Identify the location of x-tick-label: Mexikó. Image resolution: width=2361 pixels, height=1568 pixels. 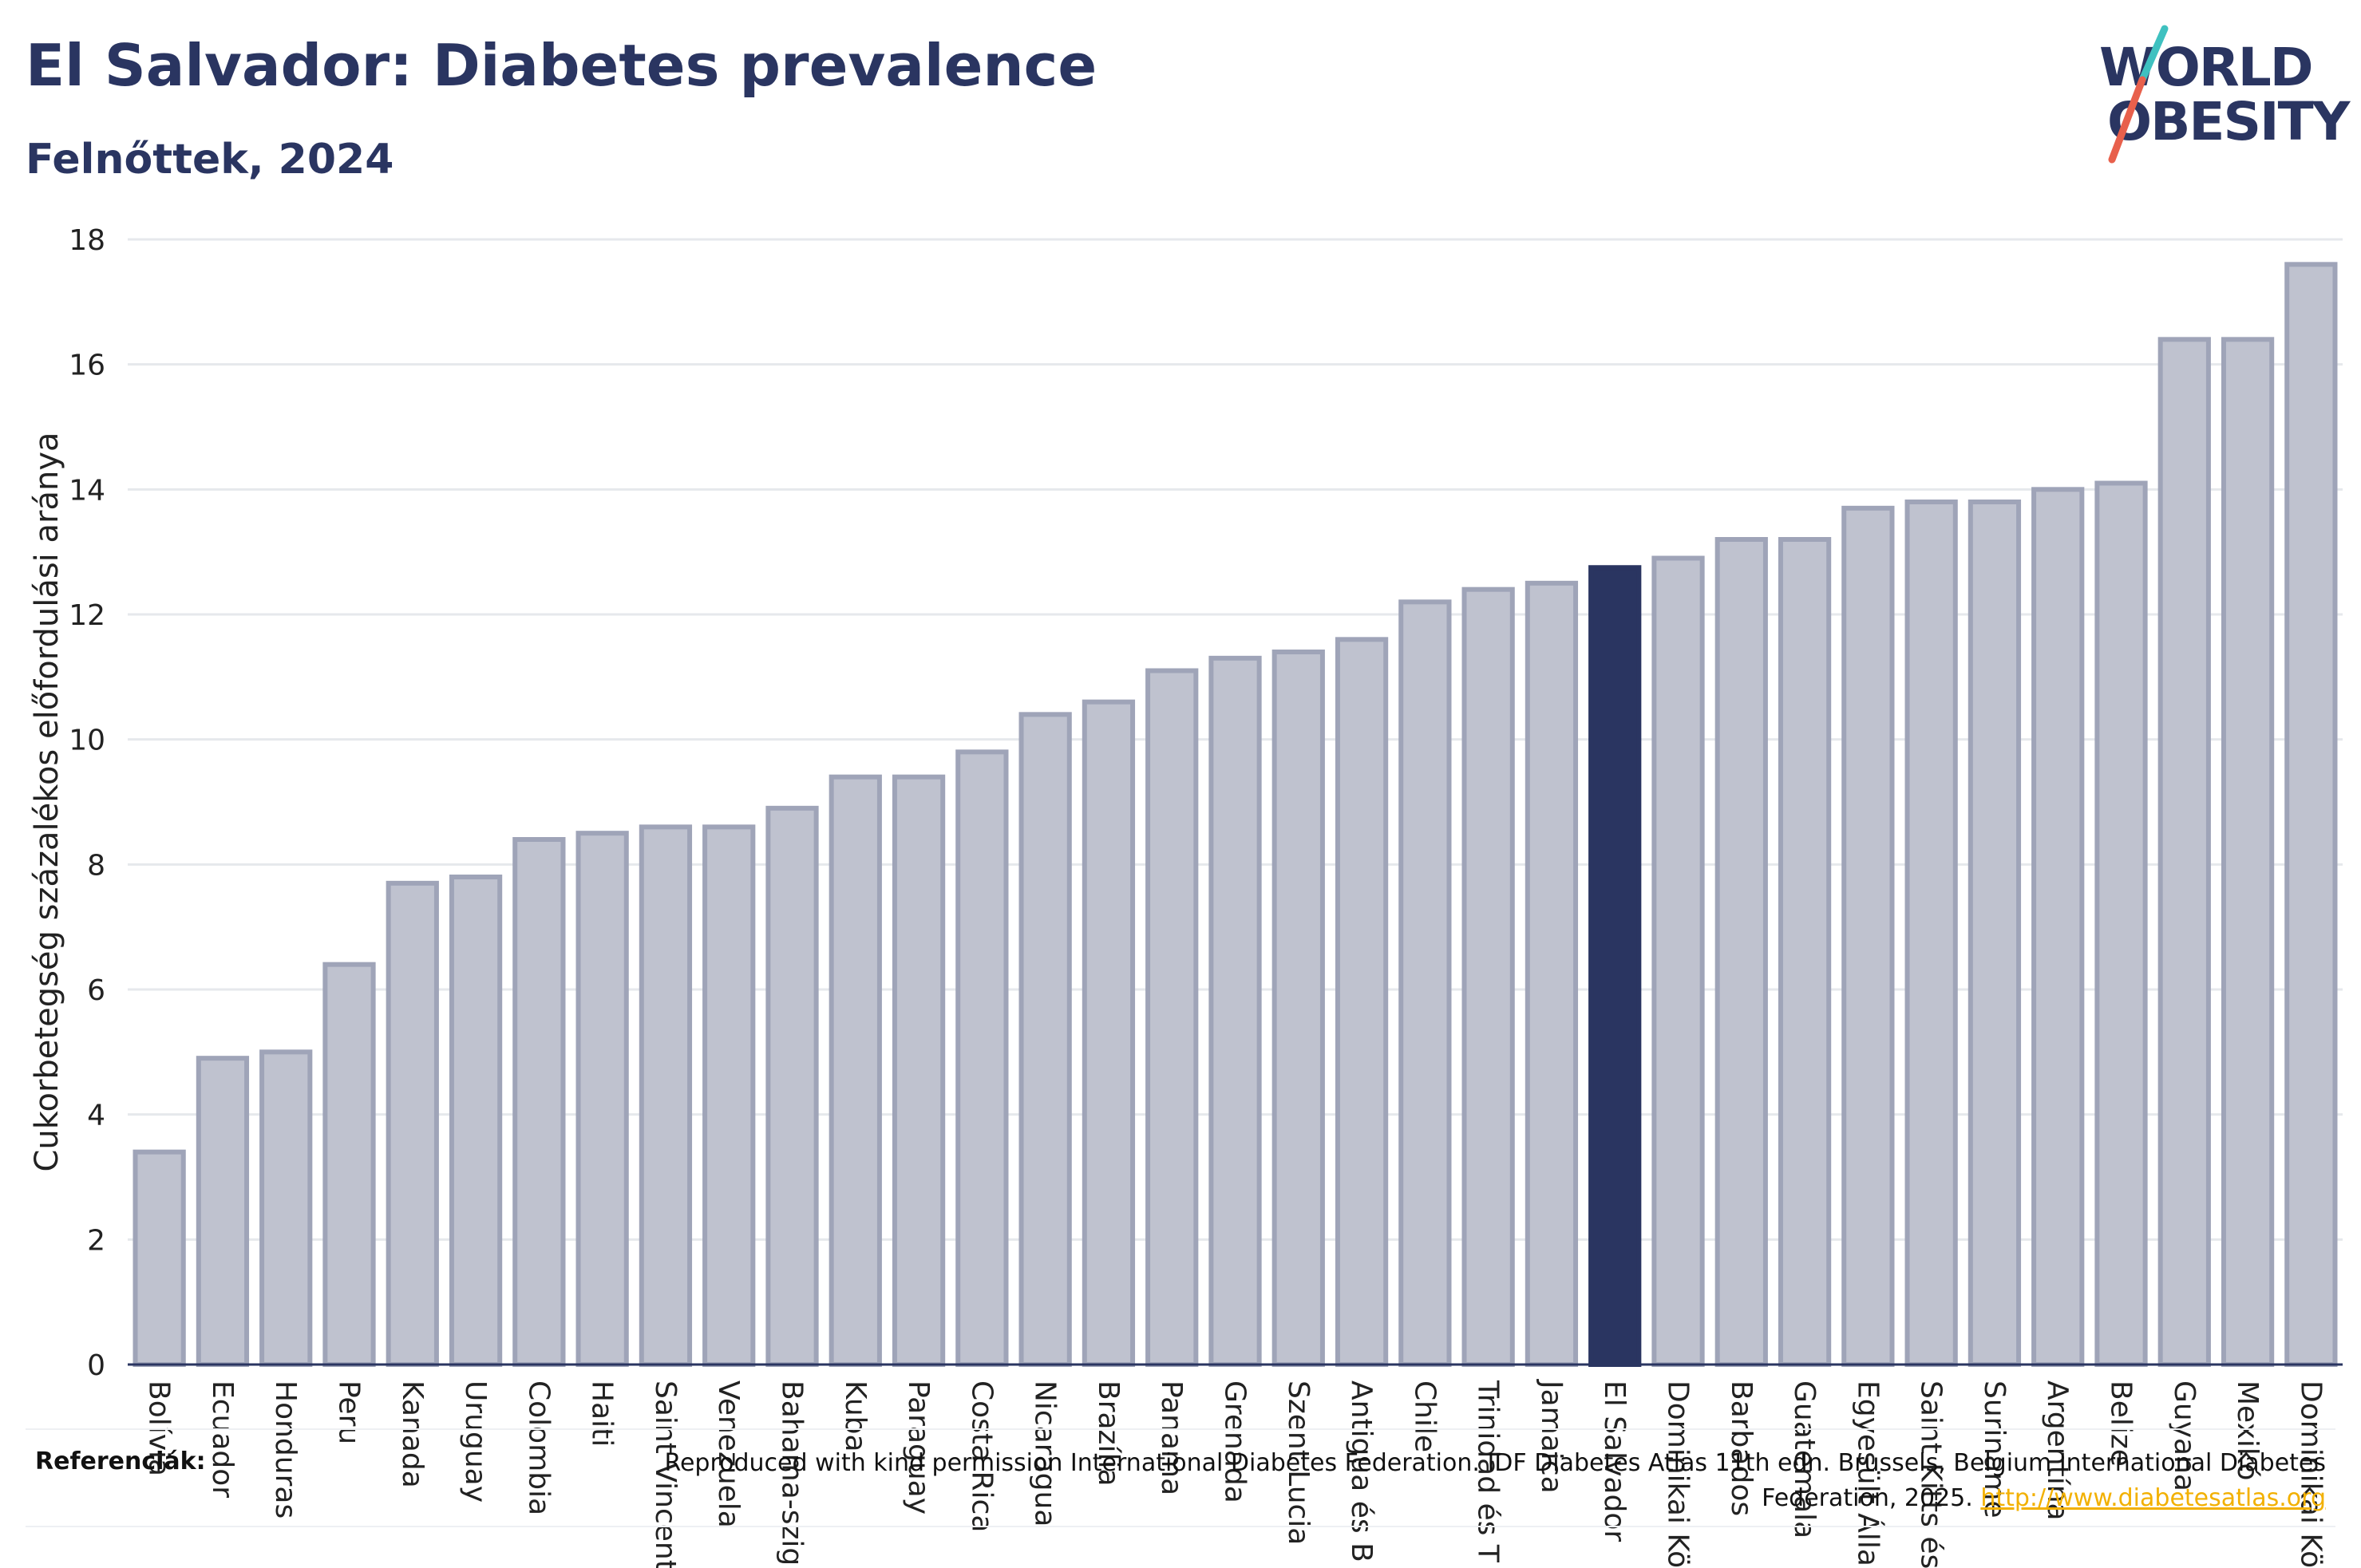
(2247, 1430).